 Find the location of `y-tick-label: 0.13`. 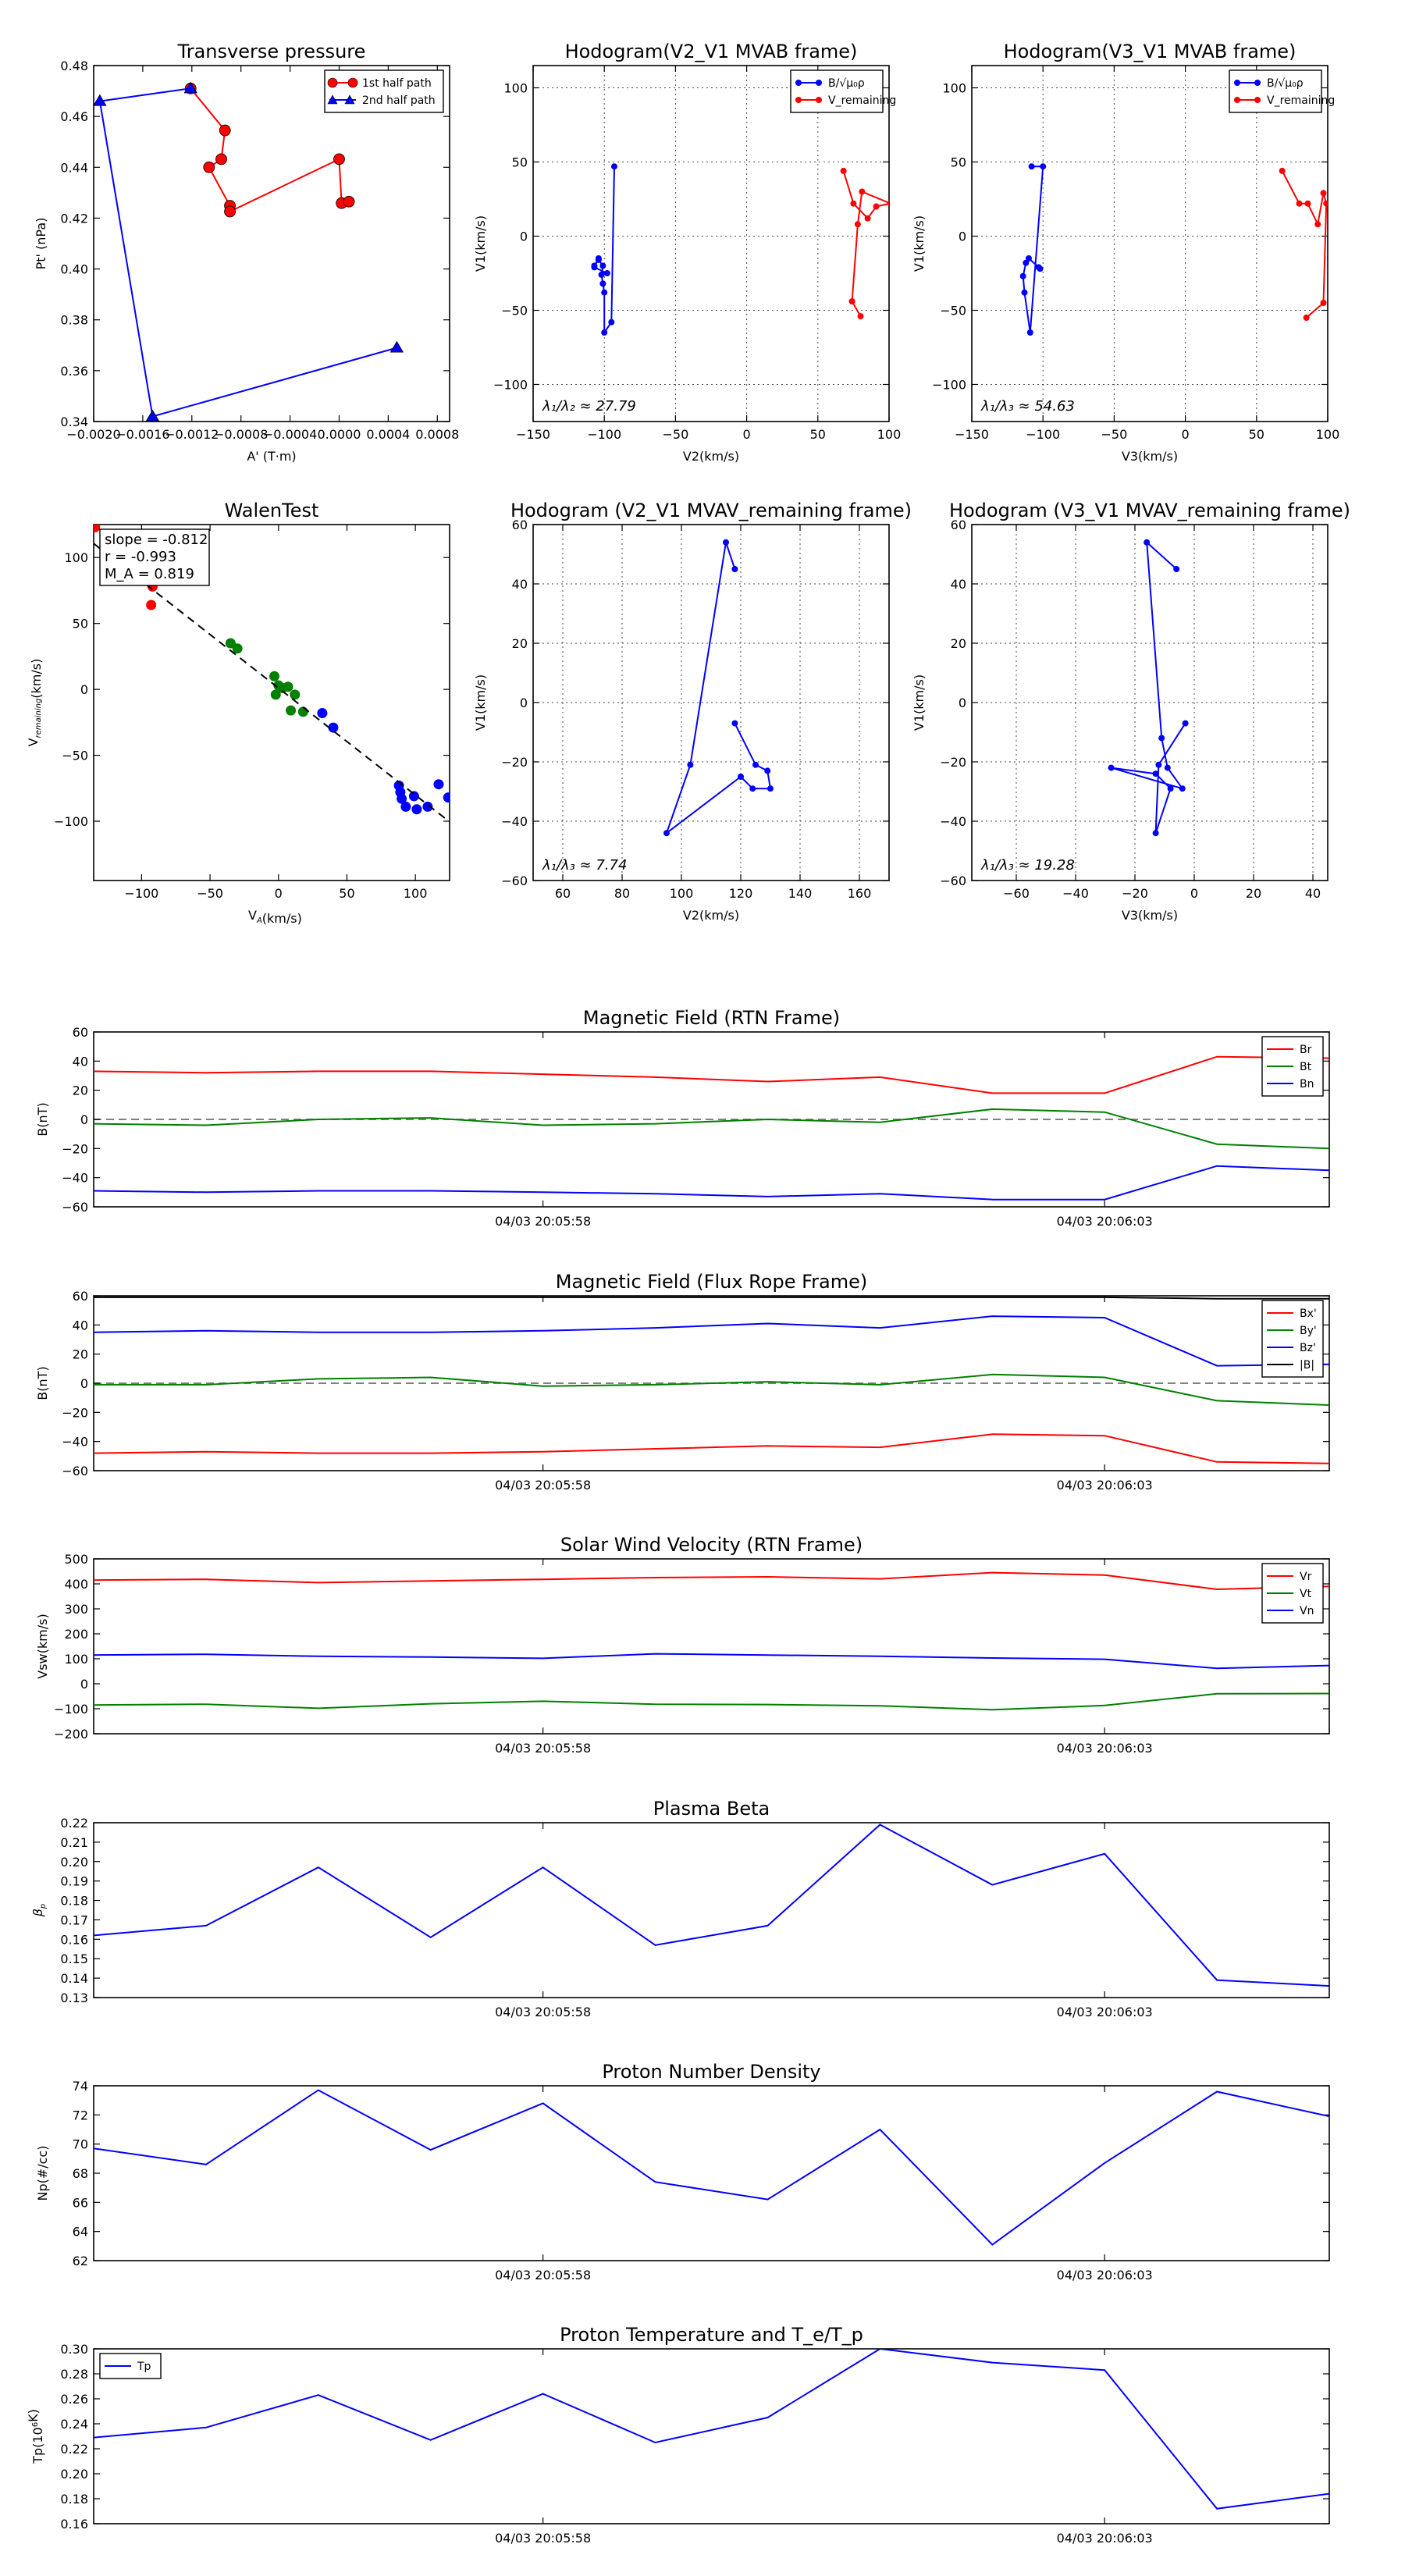

y-tick-label: 0.13 is located at coordinates (74, 1998).